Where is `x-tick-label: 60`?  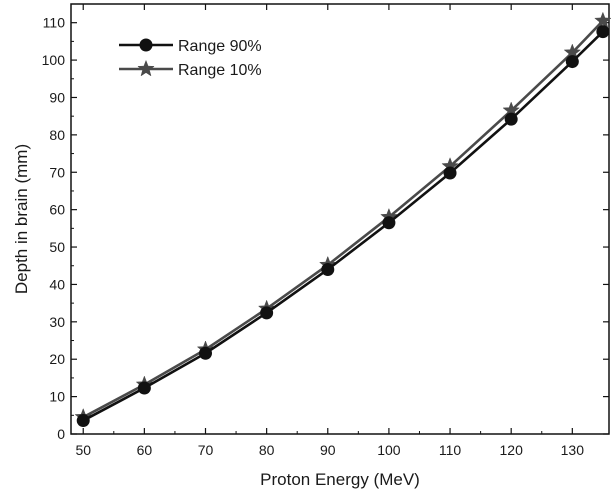 x-tick-label: 60 is located at coordinates (145, 450).